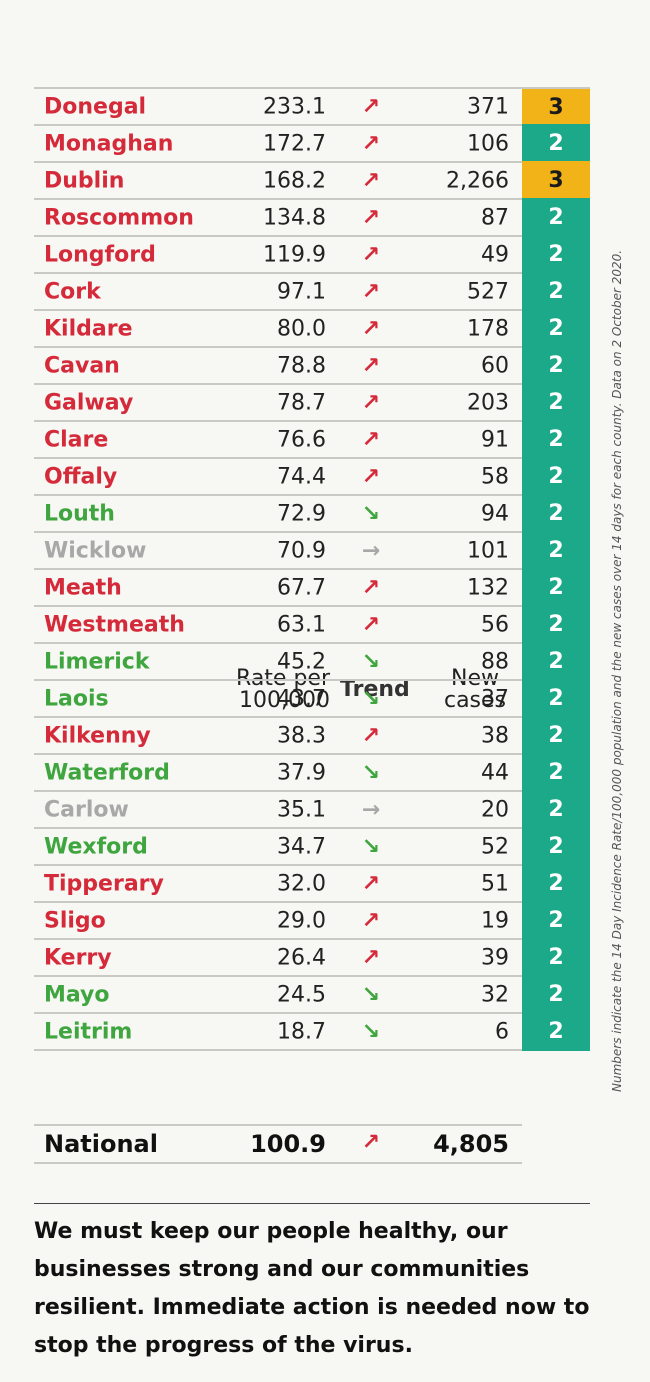  I want to click on national-top-rule, so click(278, 1125).